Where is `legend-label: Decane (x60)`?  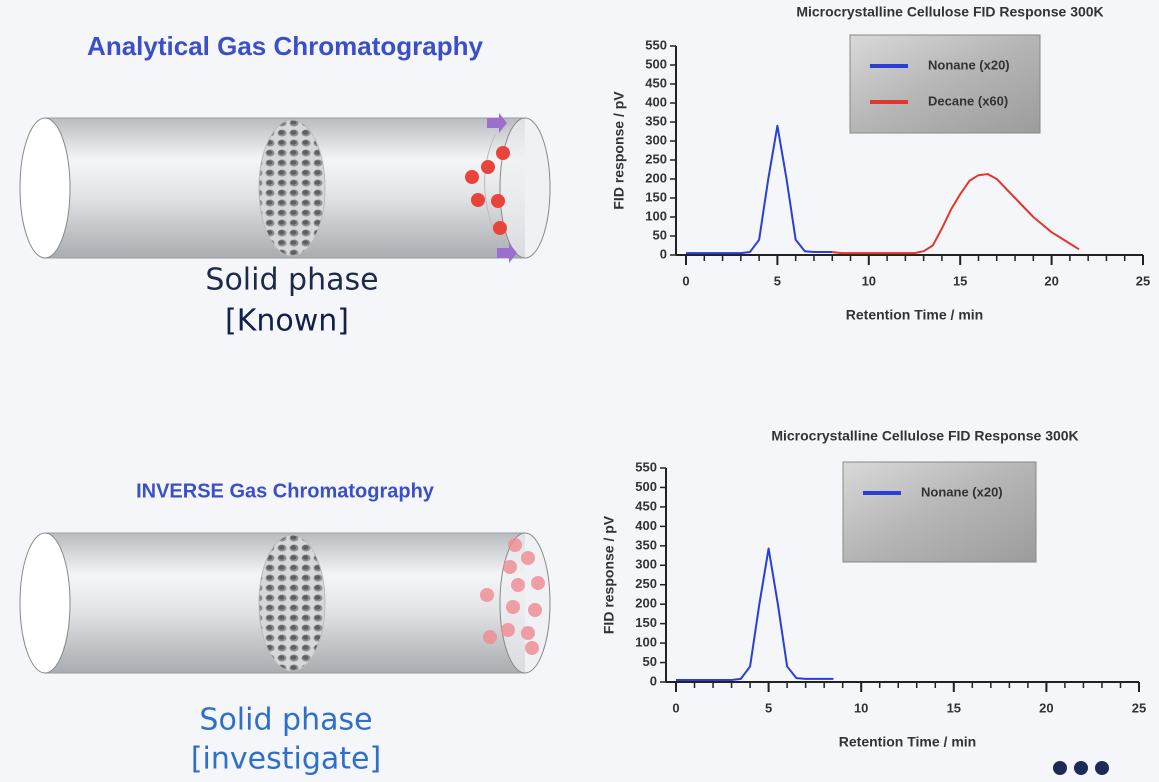 legend-label: Decane (x60) is located at coordinates (968, 100).